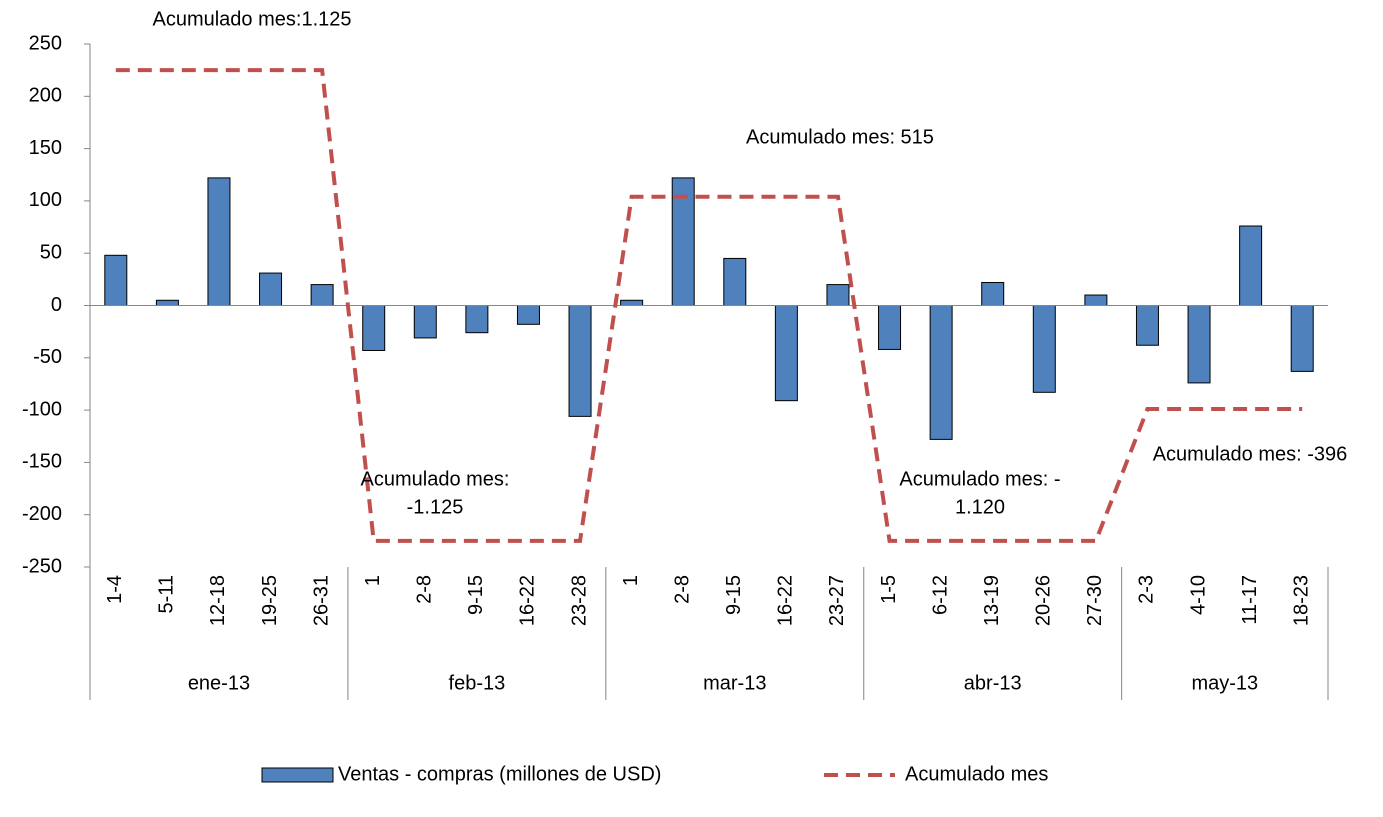 The width and height of the screenshot is (1383, 817). Describe the element at coordinates (47, 357) in the screenshot. I see `y-tick-label: -50` at that location.